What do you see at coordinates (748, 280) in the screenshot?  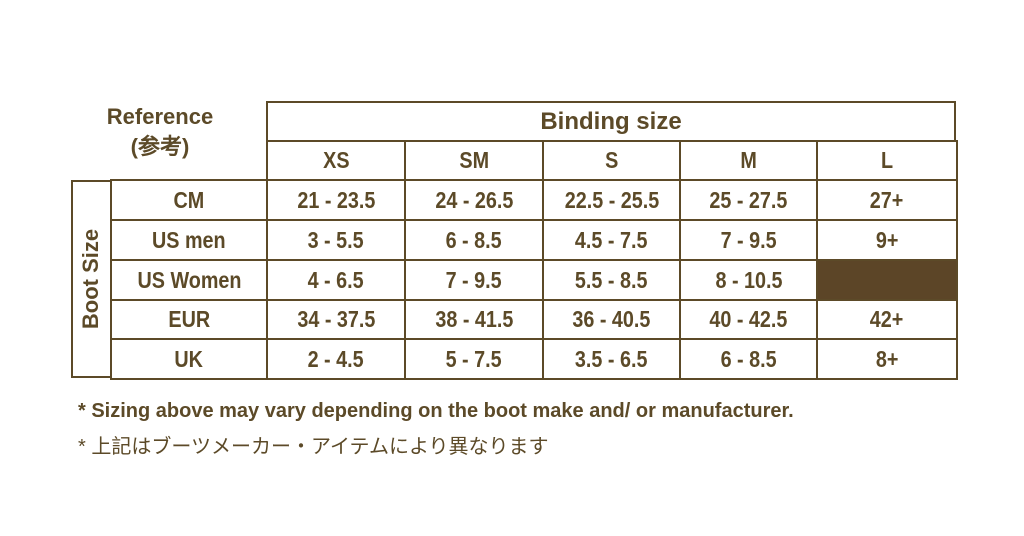 I see `table-cell: 8 - 10.5` at bounding box center [748, 280].